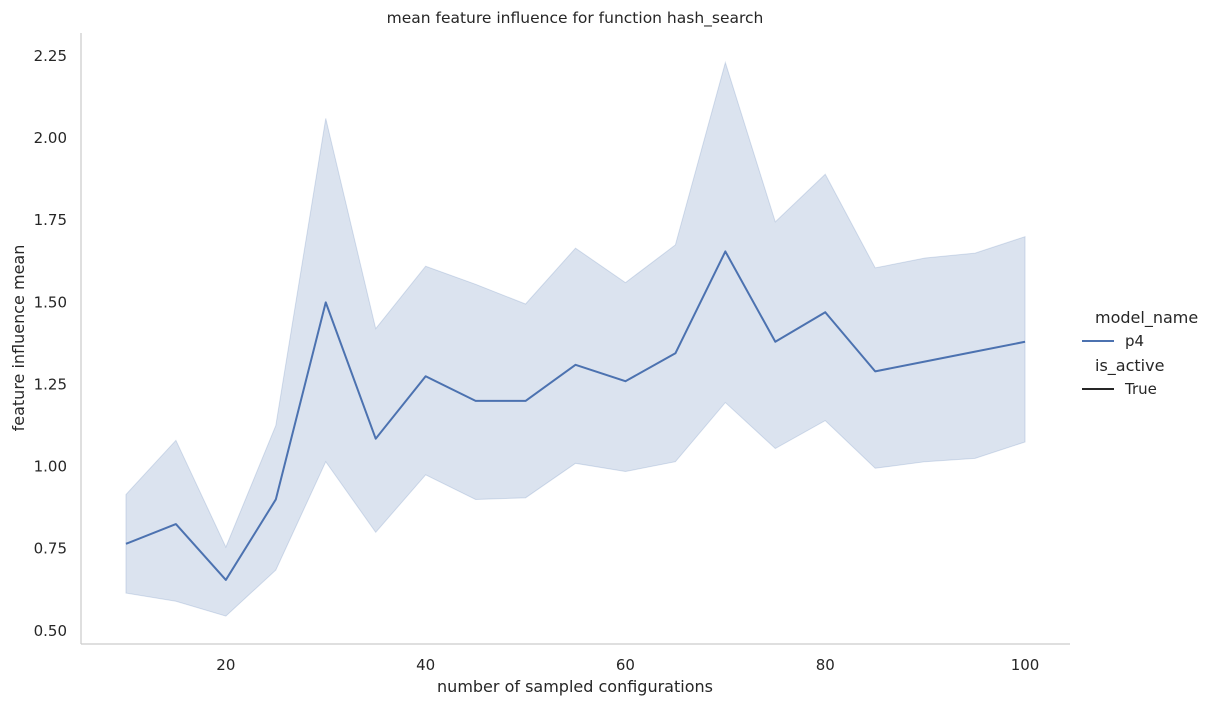  What do you see at coordinates (575, 686) in the screenshot?
I see `x-axis-label: number of sampled configurations` at bounding box center [575, 686].